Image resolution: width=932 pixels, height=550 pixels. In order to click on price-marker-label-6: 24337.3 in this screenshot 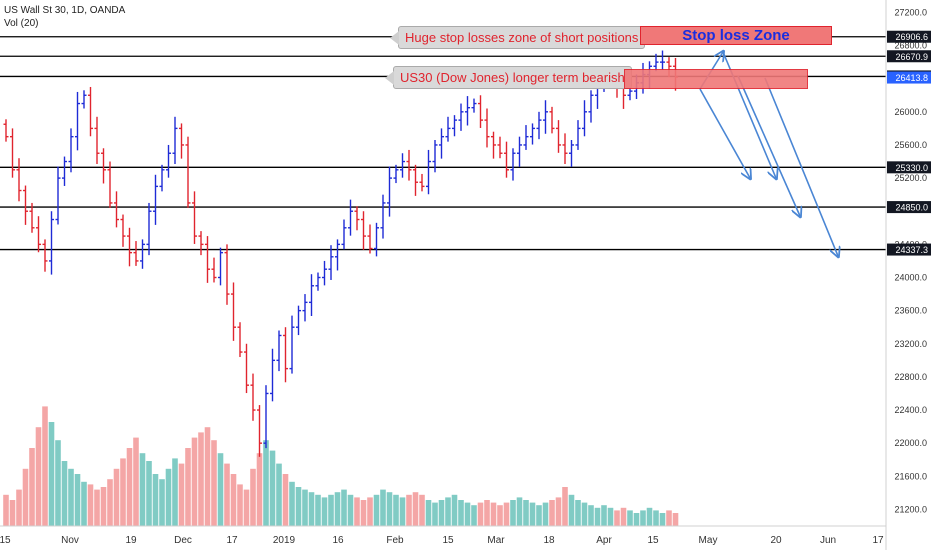, I will do `click(911, 250)`.